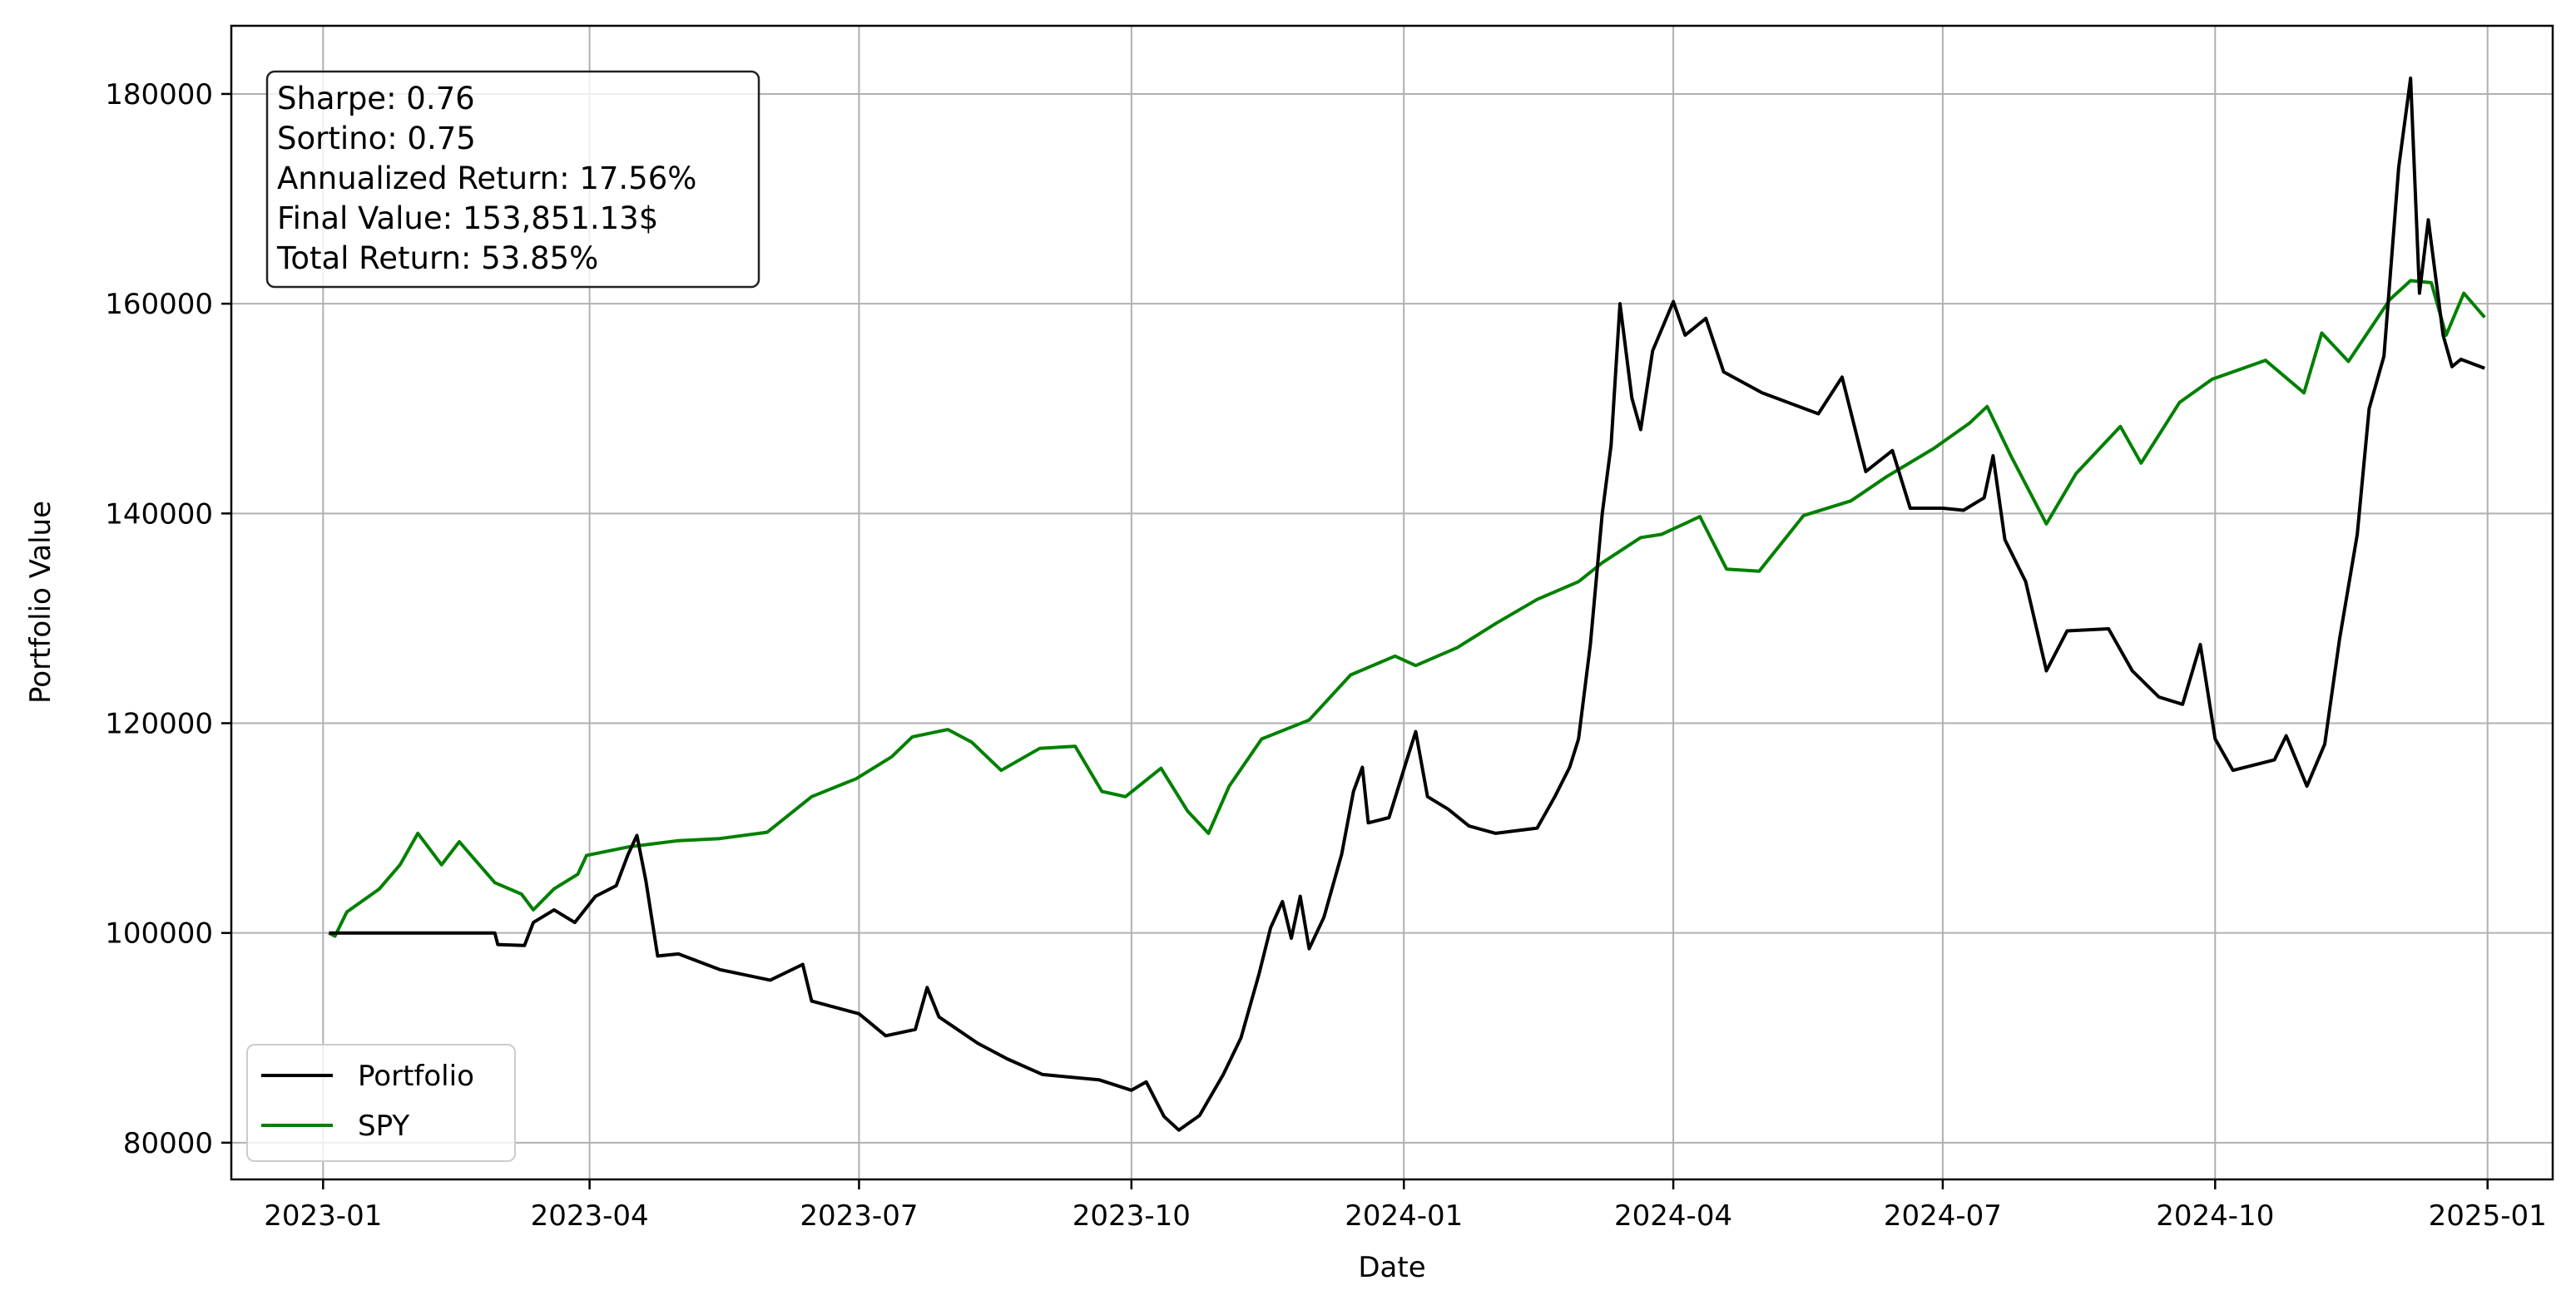 Image resolution: width=2576 pixels, height=1310 pixels. I want to click on x-tick-label: 2024-04, so click(1673, 1216).